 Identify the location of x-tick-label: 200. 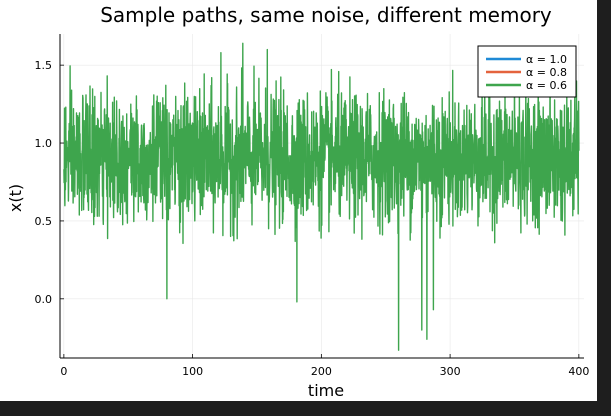
(321, 371).